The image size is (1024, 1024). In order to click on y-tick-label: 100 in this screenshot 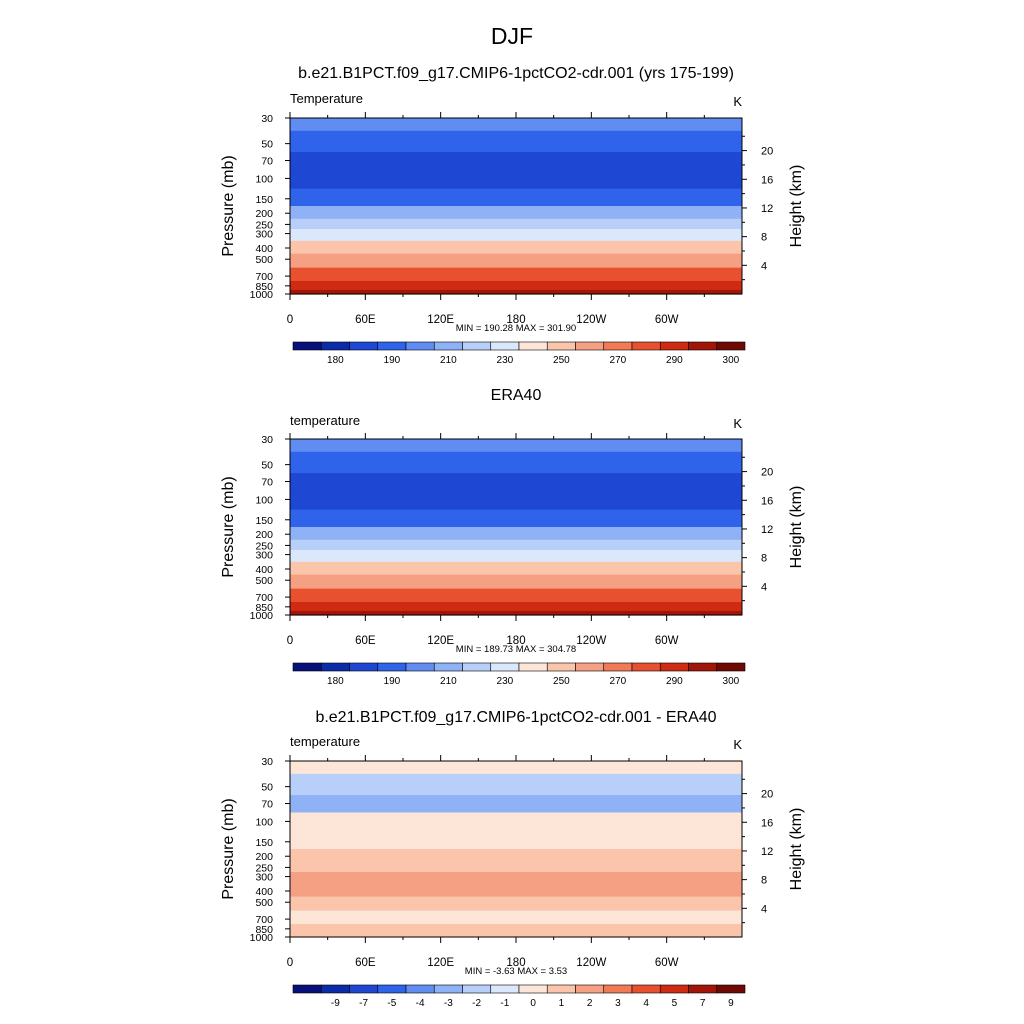, I will do `click(264, 822)`.